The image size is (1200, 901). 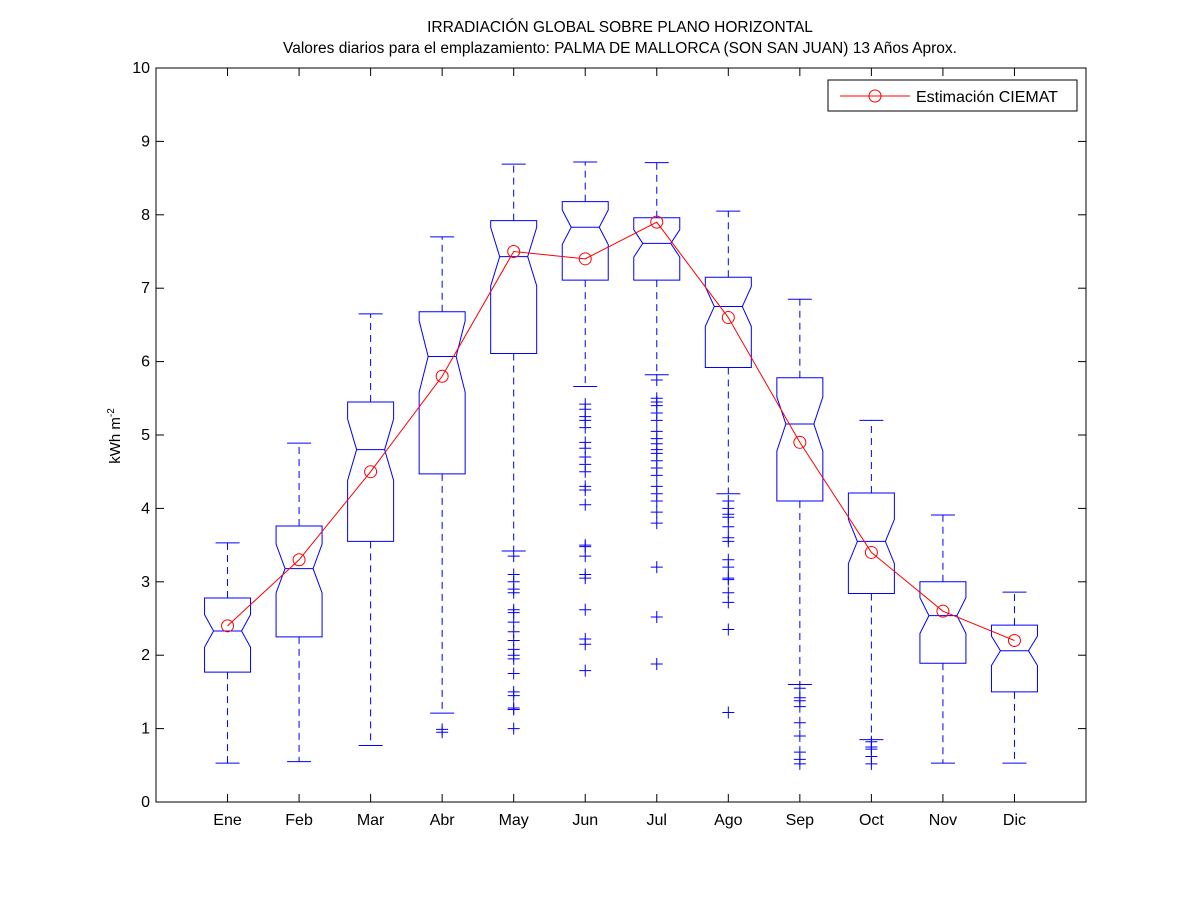 What do you see at coordinates (227, 820) in the screenshot?
I see `x-tick-label: Ene` at bounding box center [227, 820].